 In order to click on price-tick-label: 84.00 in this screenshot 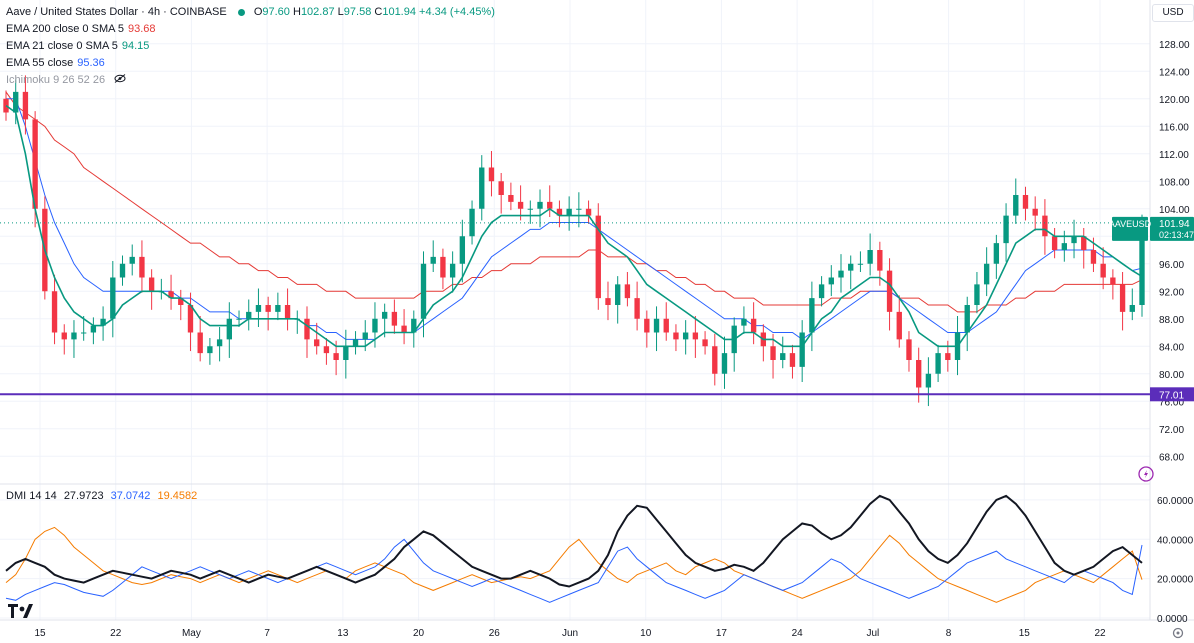, I will do `click(1171, 347)`.